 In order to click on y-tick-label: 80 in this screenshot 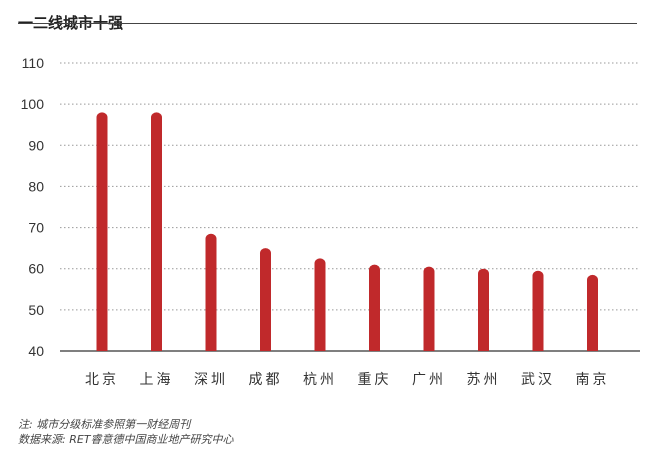, I will do `click(36, 186)`.